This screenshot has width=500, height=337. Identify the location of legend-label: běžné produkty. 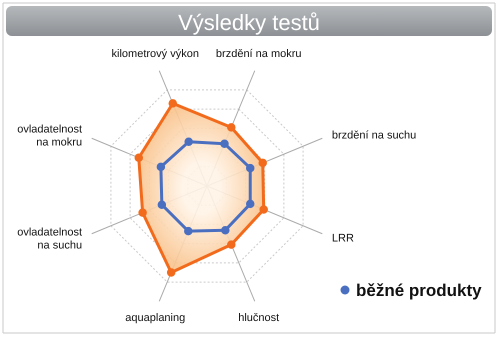
(419, 290).